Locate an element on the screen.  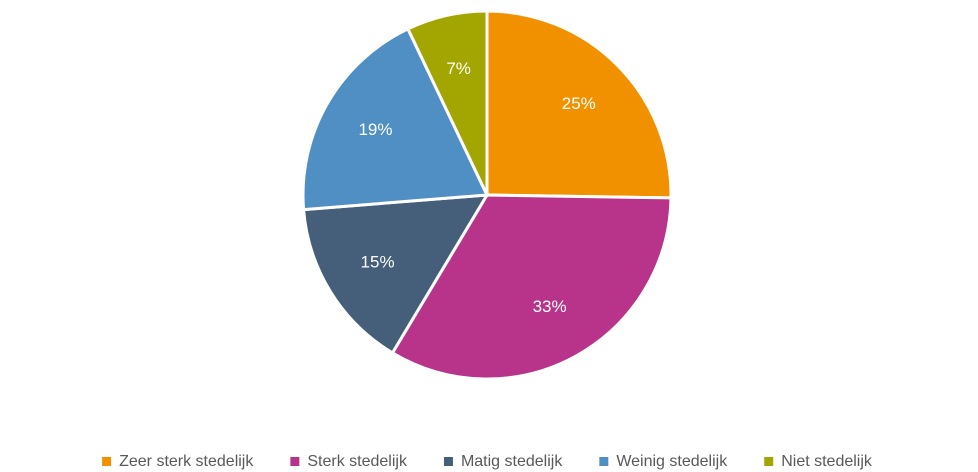
legend-label: Zeer sterk stedelijk is located at coordinates (186, 461).